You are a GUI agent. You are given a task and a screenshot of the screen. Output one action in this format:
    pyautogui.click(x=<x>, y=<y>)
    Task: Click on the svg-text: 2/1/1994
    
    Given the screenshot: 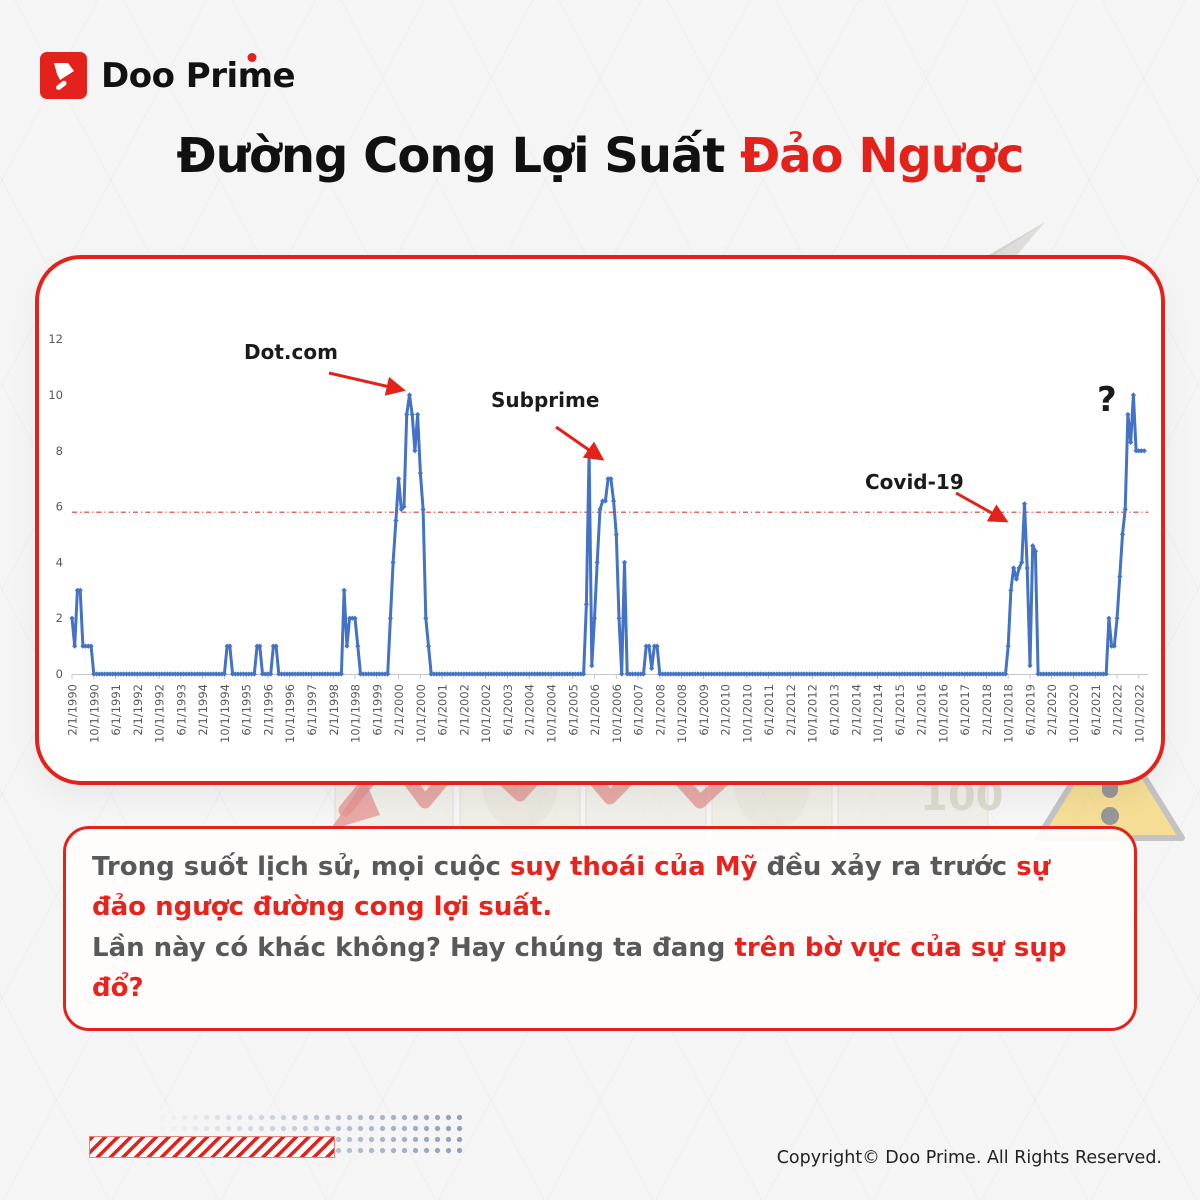 What is the action you would take?
    pyautogui.click(x=203, y=710)
    